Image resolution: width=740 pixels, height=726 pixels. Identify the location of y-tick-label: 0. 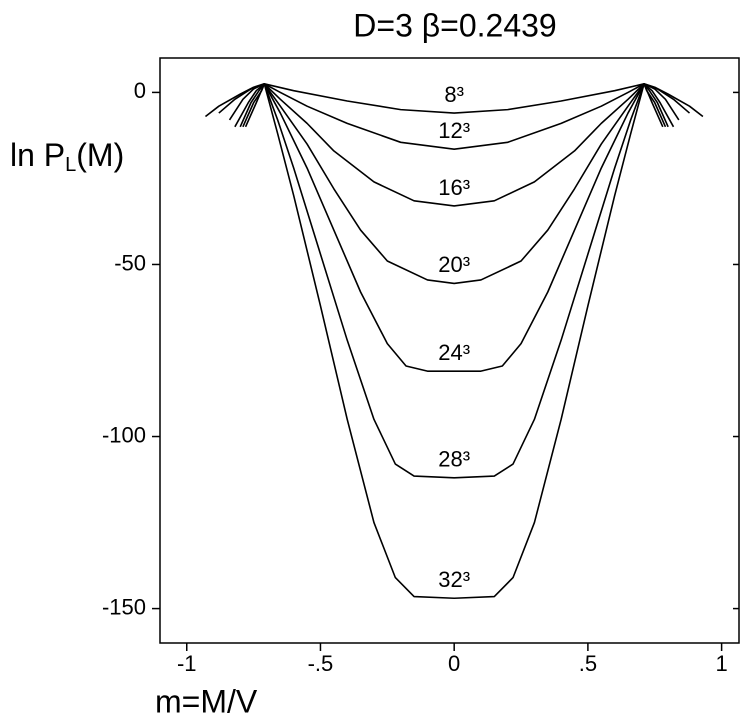
(140, 90).